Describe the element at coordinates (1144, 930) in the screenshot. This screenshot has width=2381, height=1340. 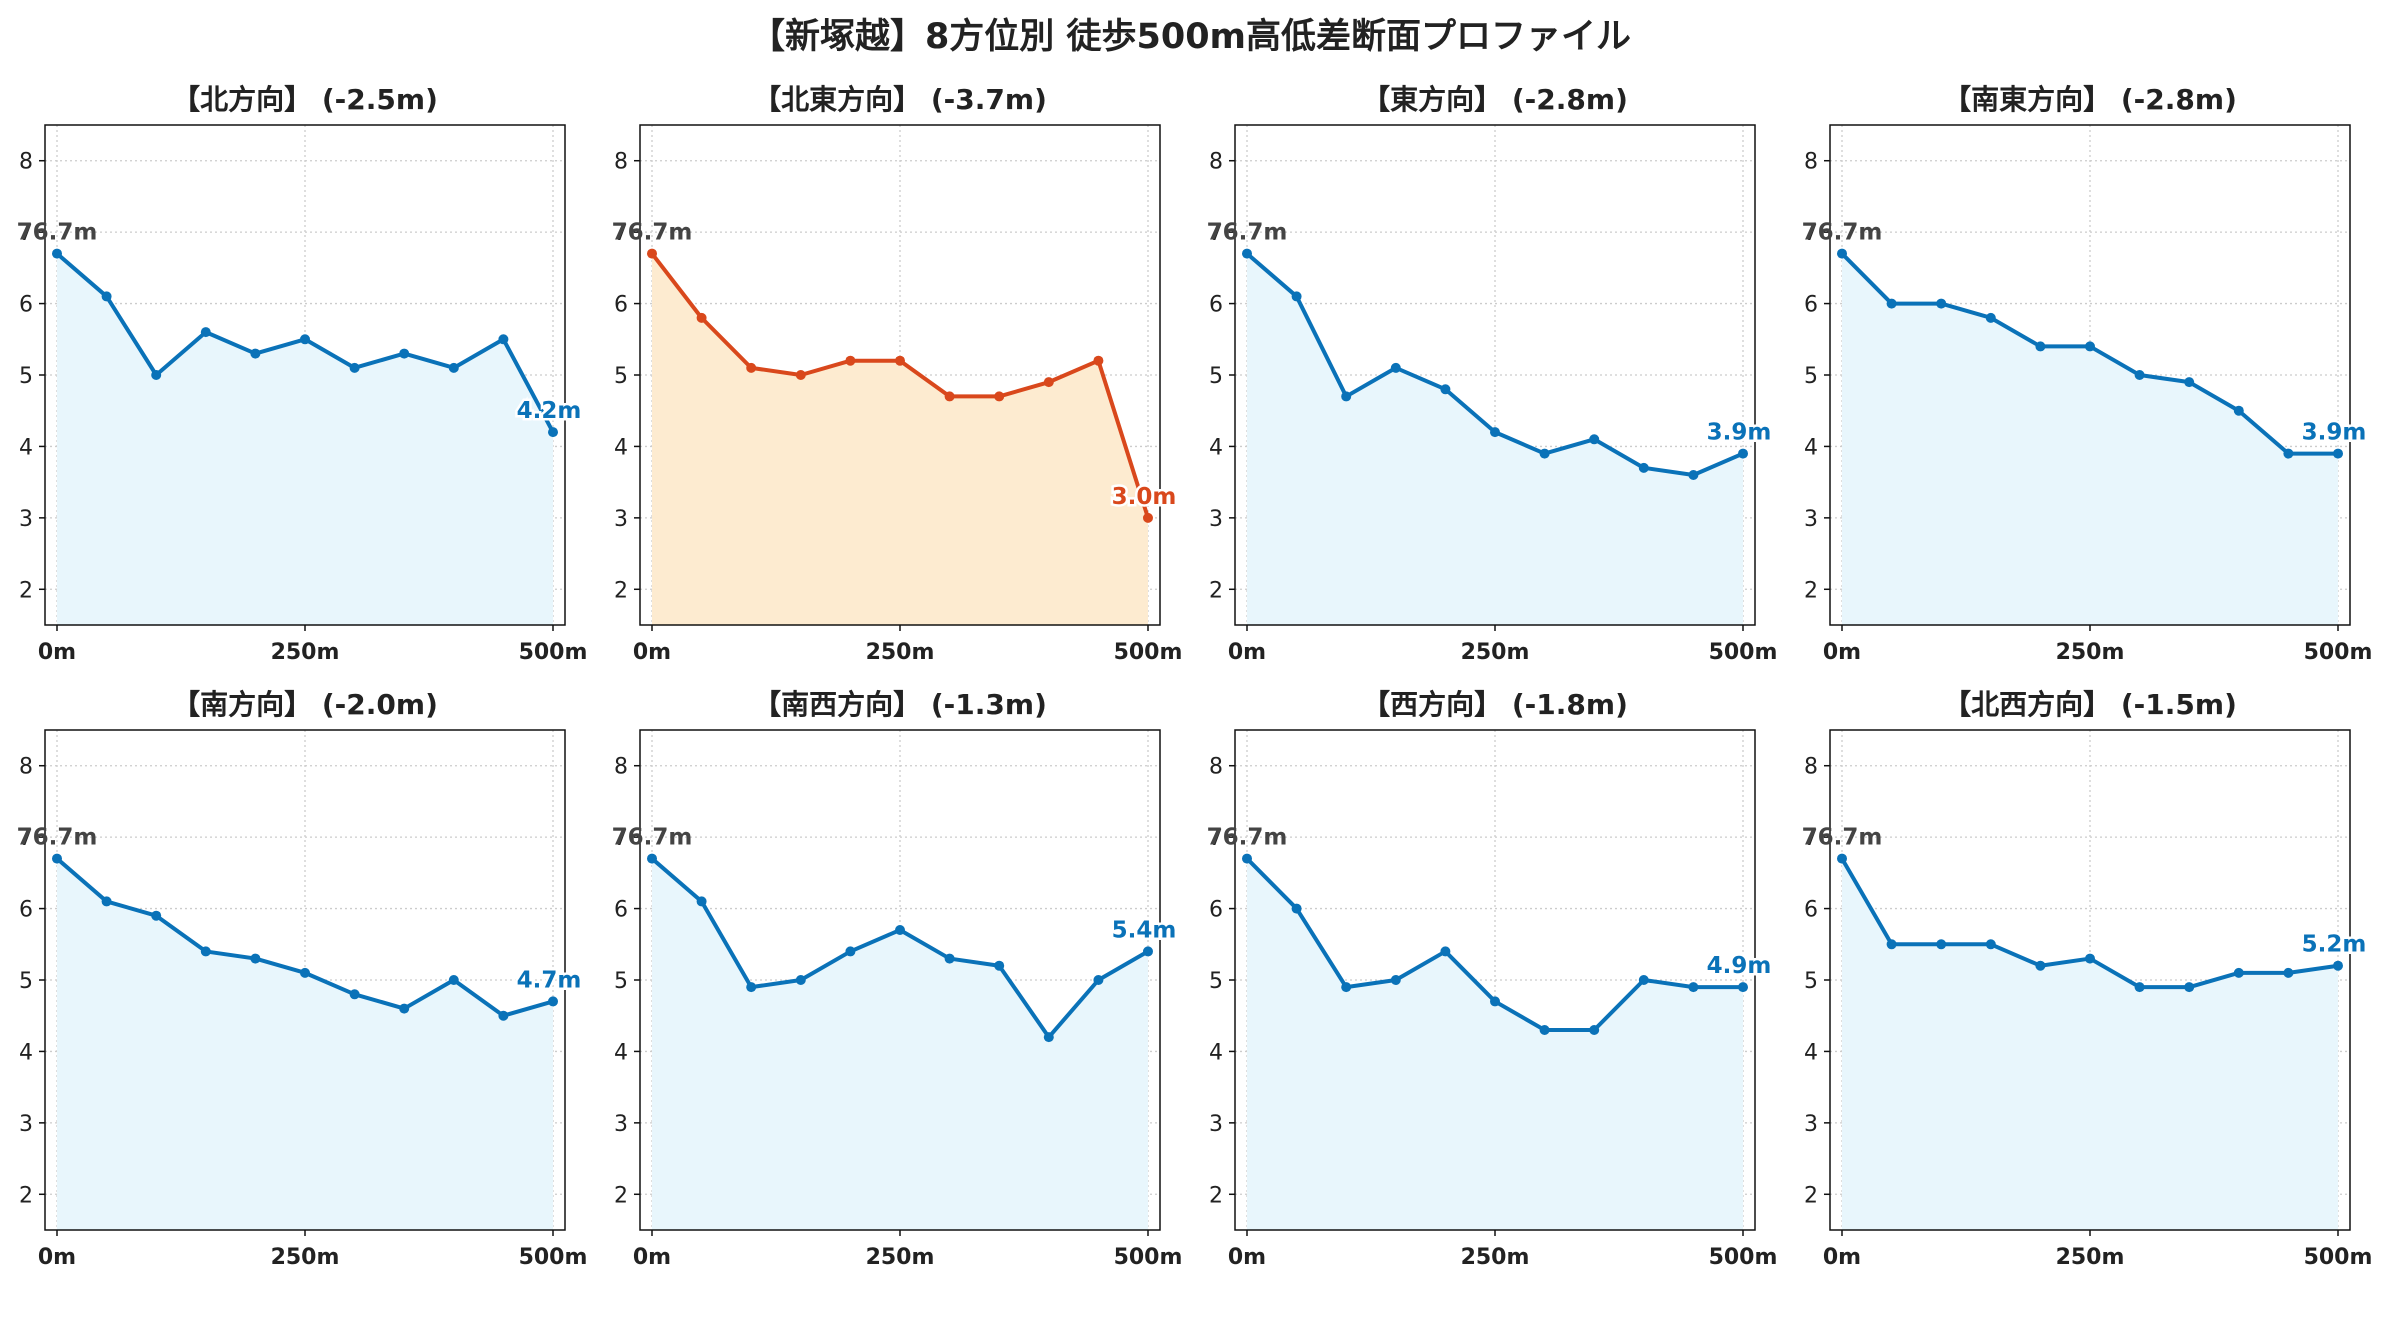
I see `end-elevation-label: 5.4m` at that location.